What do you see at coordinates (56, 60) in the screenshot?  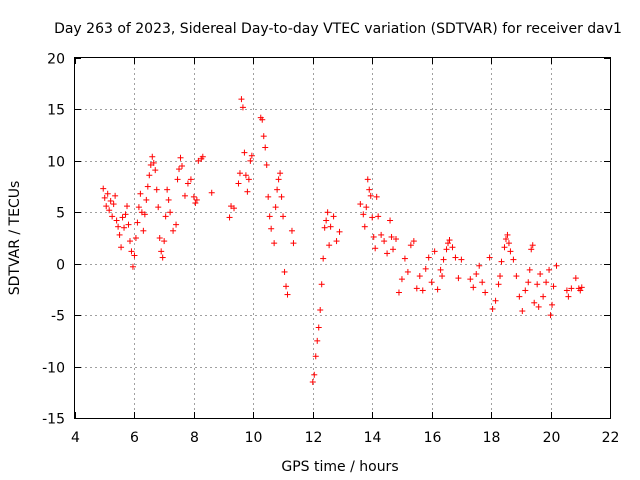 I see `y-tick-label: 20` at bounding box center [56, 60].